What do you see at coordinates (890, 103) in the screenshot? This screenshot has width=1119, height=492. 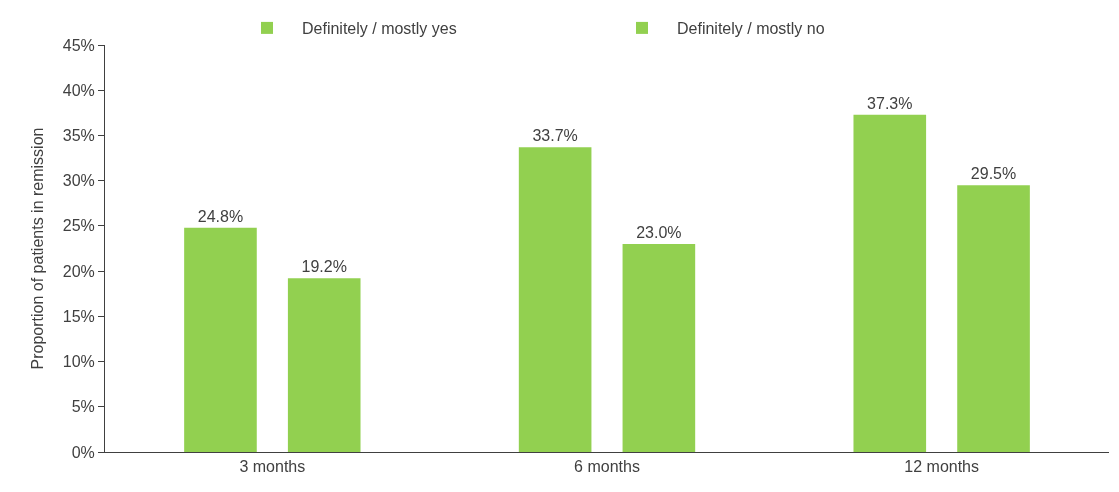 I see `data-label: 37.3%` at bounding box center [890, 103].